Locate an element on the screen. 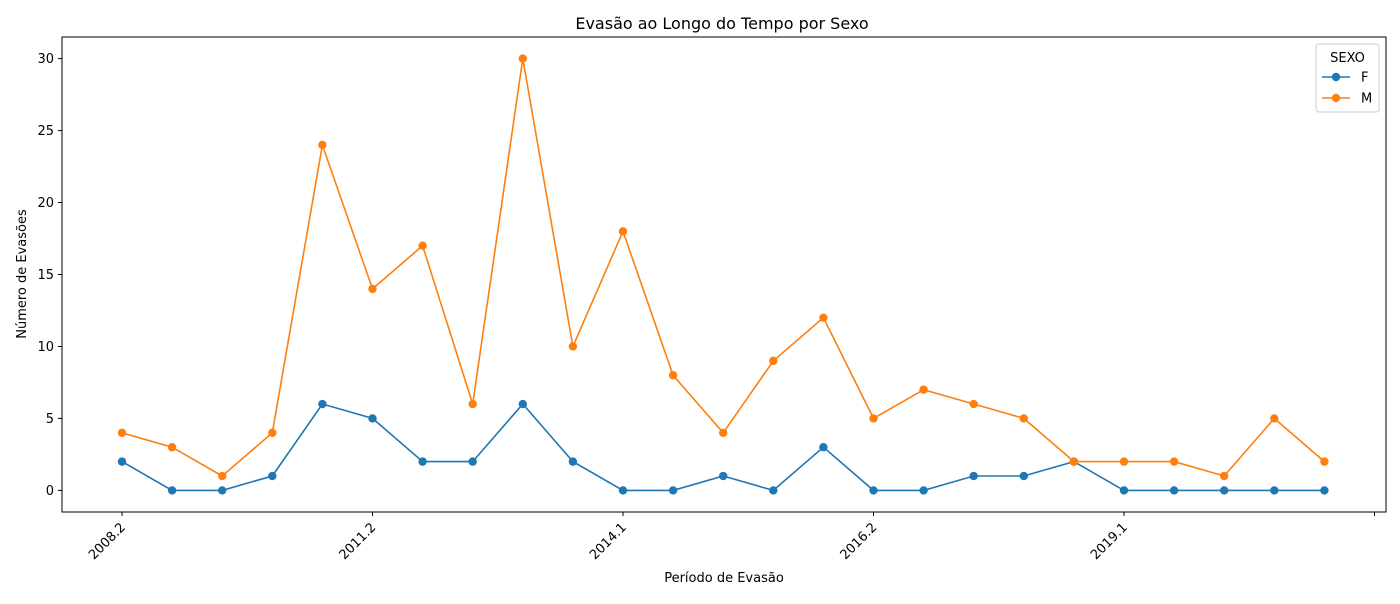 The width and height of the screenshot is (1400, 604). series-F is located at coordinates (723, 447).